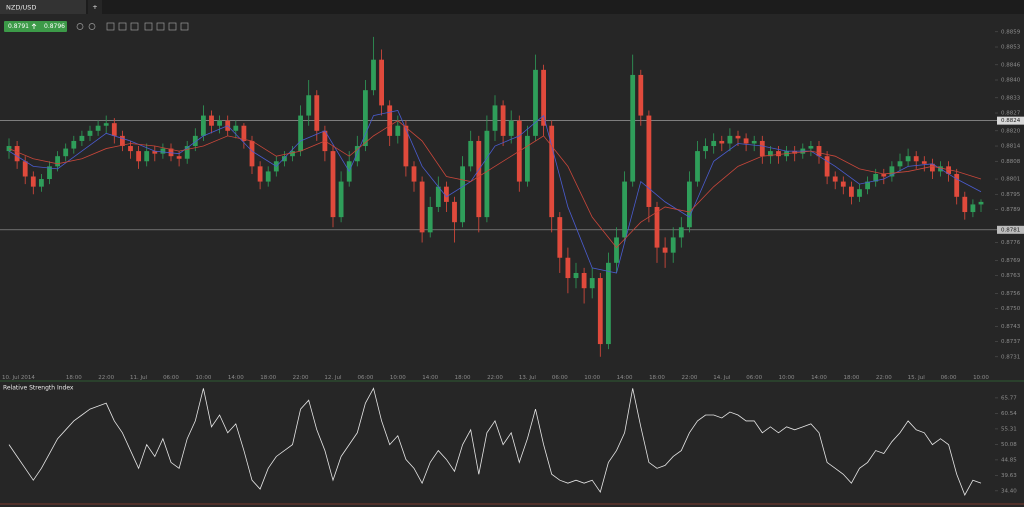  What do you see at coordinates (1009, 429) in the screenshot?
I see `y-tick-label: 55.31` at bounding box center [1009, 429].